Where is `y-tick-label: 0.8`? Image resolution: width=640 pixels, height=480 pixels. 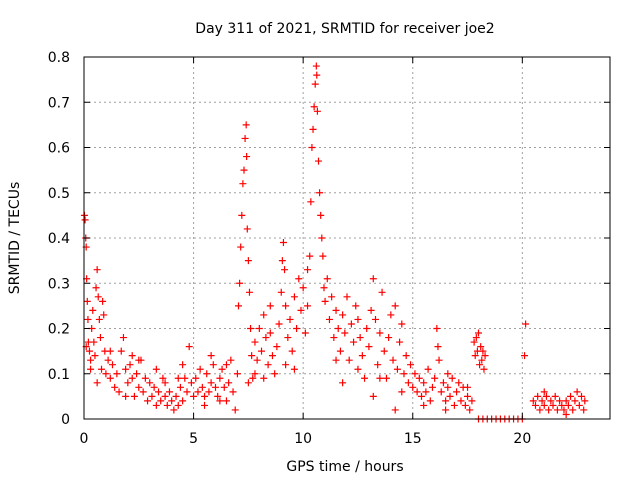
y-tick-label: 0.8 is located at coordinates (59, 58).